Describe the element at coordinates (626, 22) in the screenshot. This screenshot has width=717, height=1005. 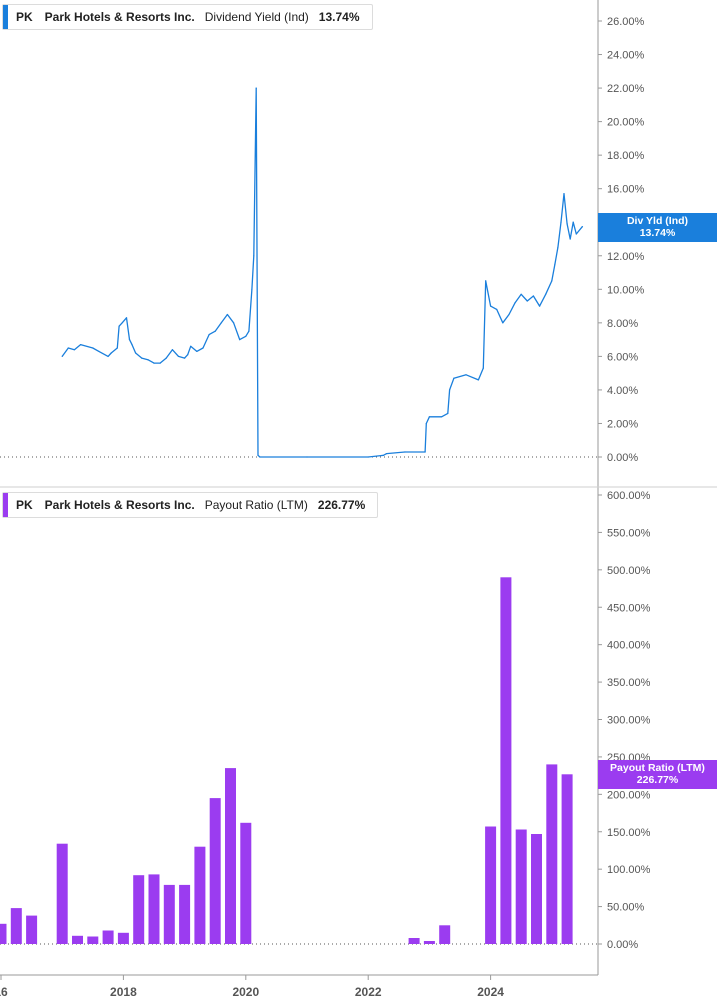
I see `yield-y-tick-label: 26.00%` at that location.